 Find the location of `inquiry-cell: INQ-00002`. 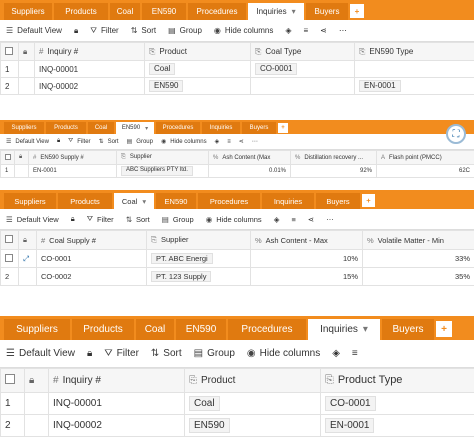

inquiry-cell: INQ-00002 is located at coordinates (89, 86).